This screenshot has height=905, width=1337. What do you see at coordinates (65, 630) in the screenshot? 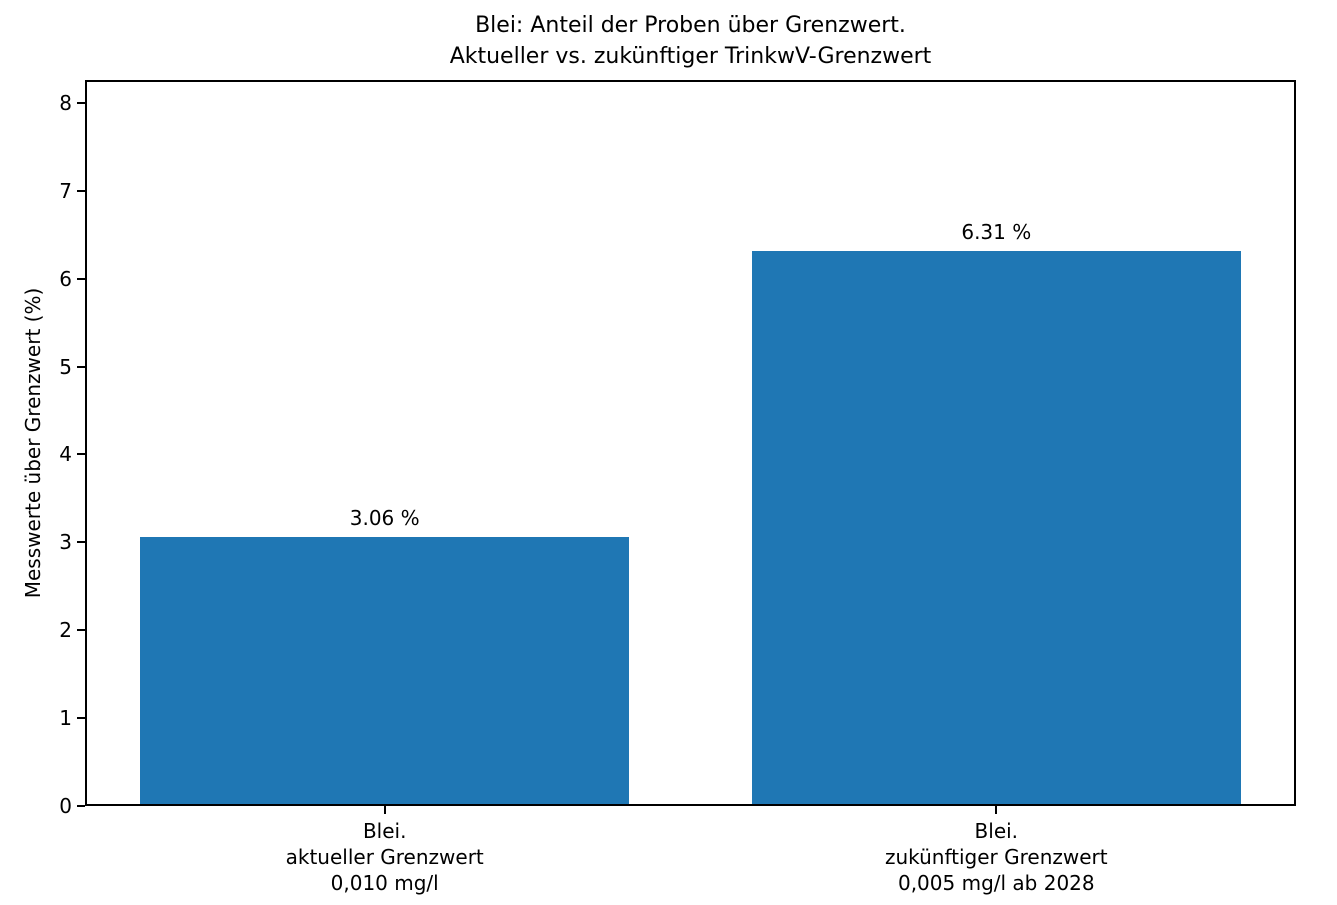
I see `y-tick-label: 2` at bounding box center [65, 630].